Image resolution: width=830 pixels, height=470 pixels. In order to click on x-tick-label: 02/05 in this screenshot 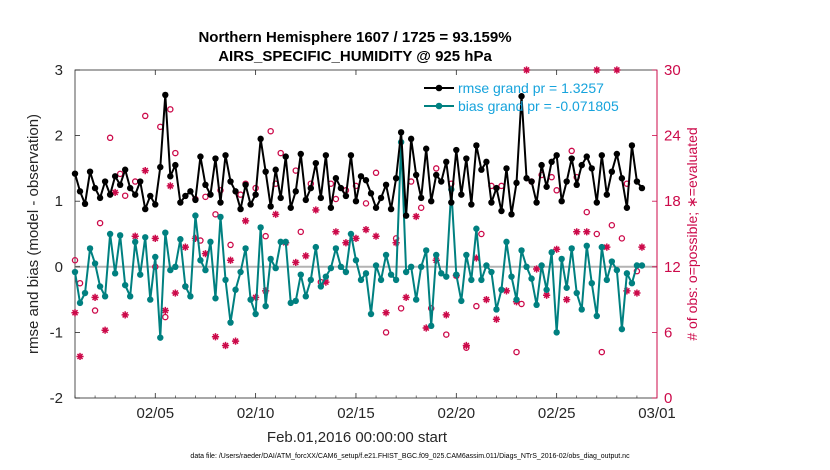, I will do `click(156, 413)`.